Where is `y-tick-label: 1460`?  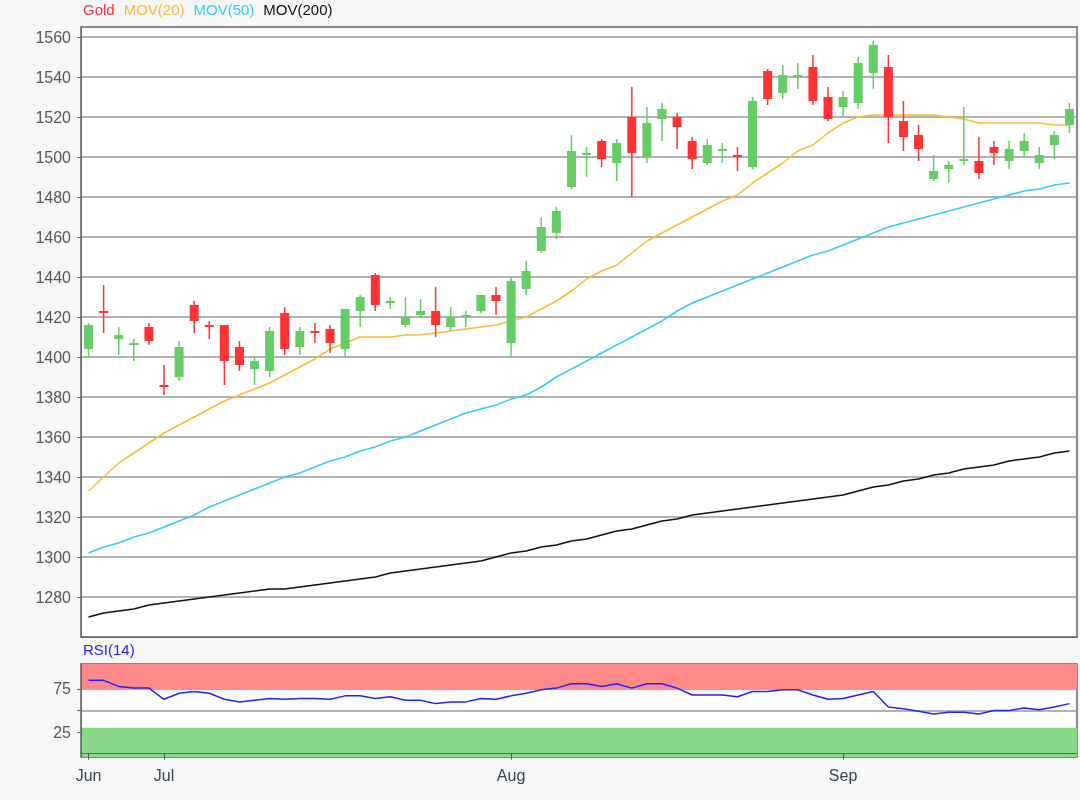 y-tick-label: 1460 is located at coordinates (53, 237).